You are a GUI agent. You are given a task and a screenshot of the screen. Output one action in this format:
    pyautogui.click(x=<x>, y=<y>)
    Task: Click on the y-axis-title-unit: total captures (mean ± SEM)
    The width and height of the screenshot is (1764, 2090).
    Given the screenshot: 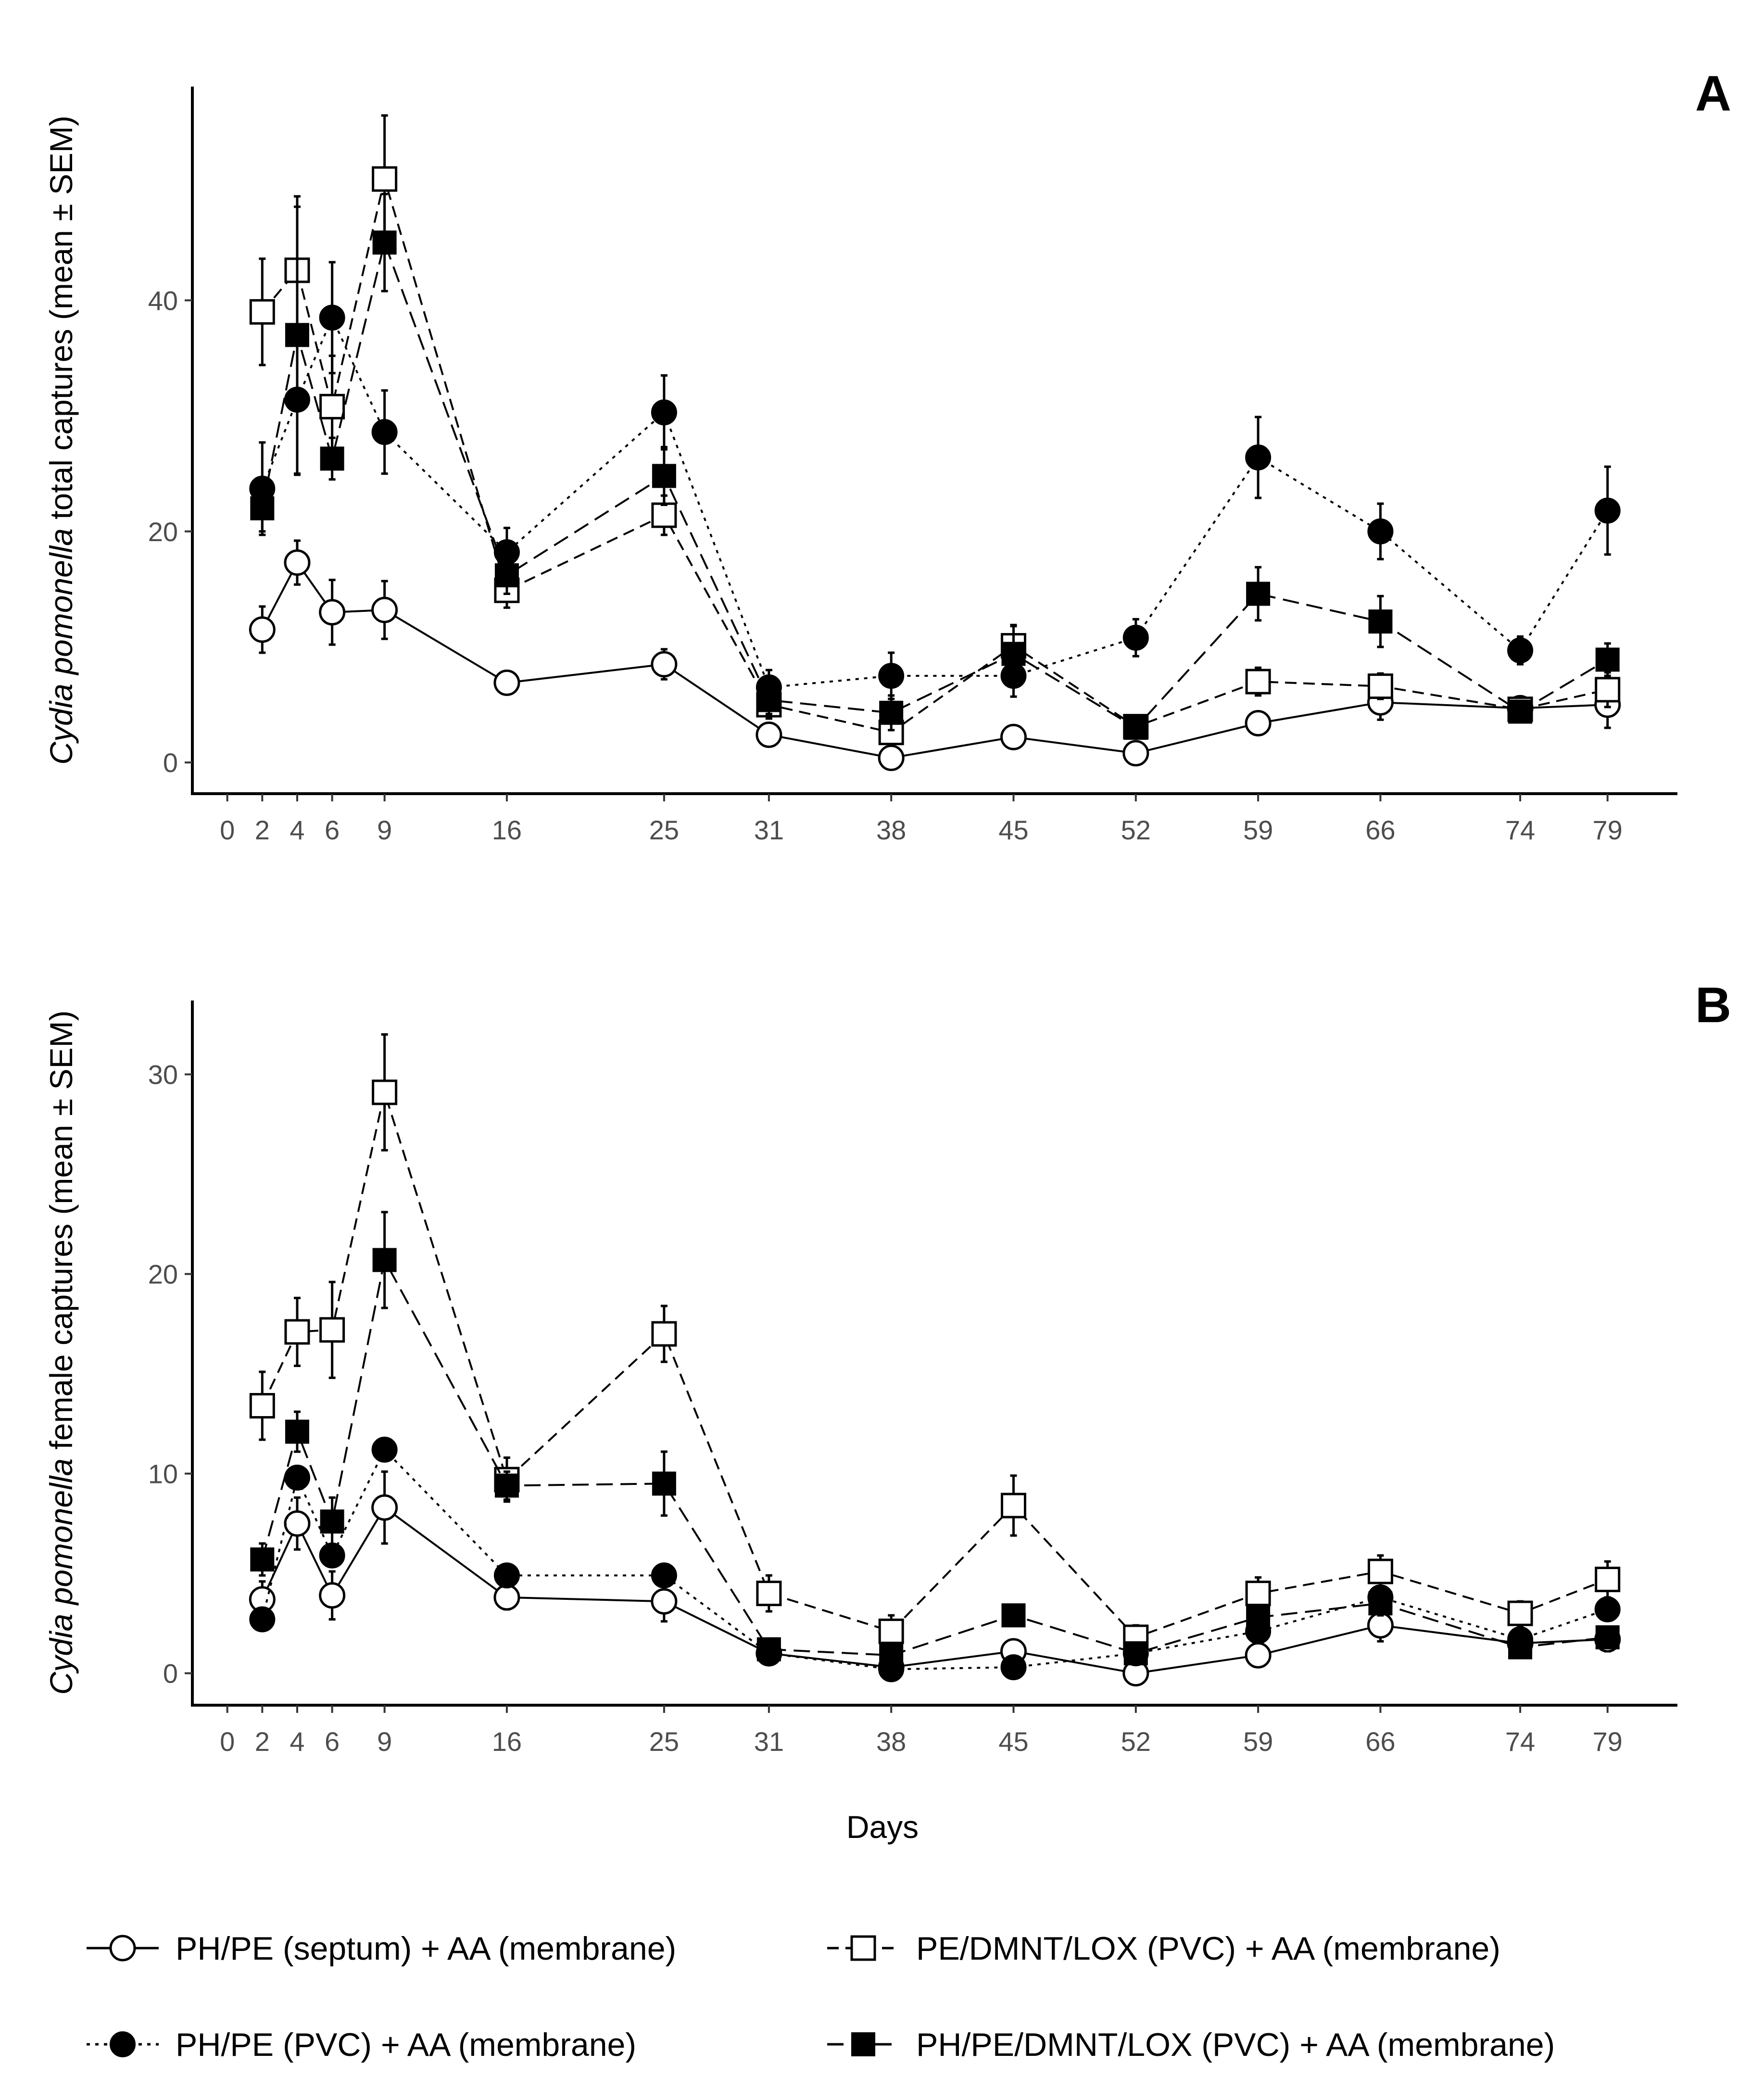 What is the action you would take?
    pyautogui.click(x=61, y=321)
    